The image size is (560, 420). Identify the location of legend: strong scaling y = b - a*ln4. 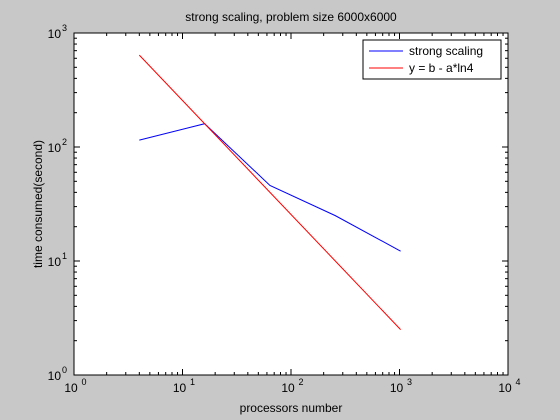
(432, 59).